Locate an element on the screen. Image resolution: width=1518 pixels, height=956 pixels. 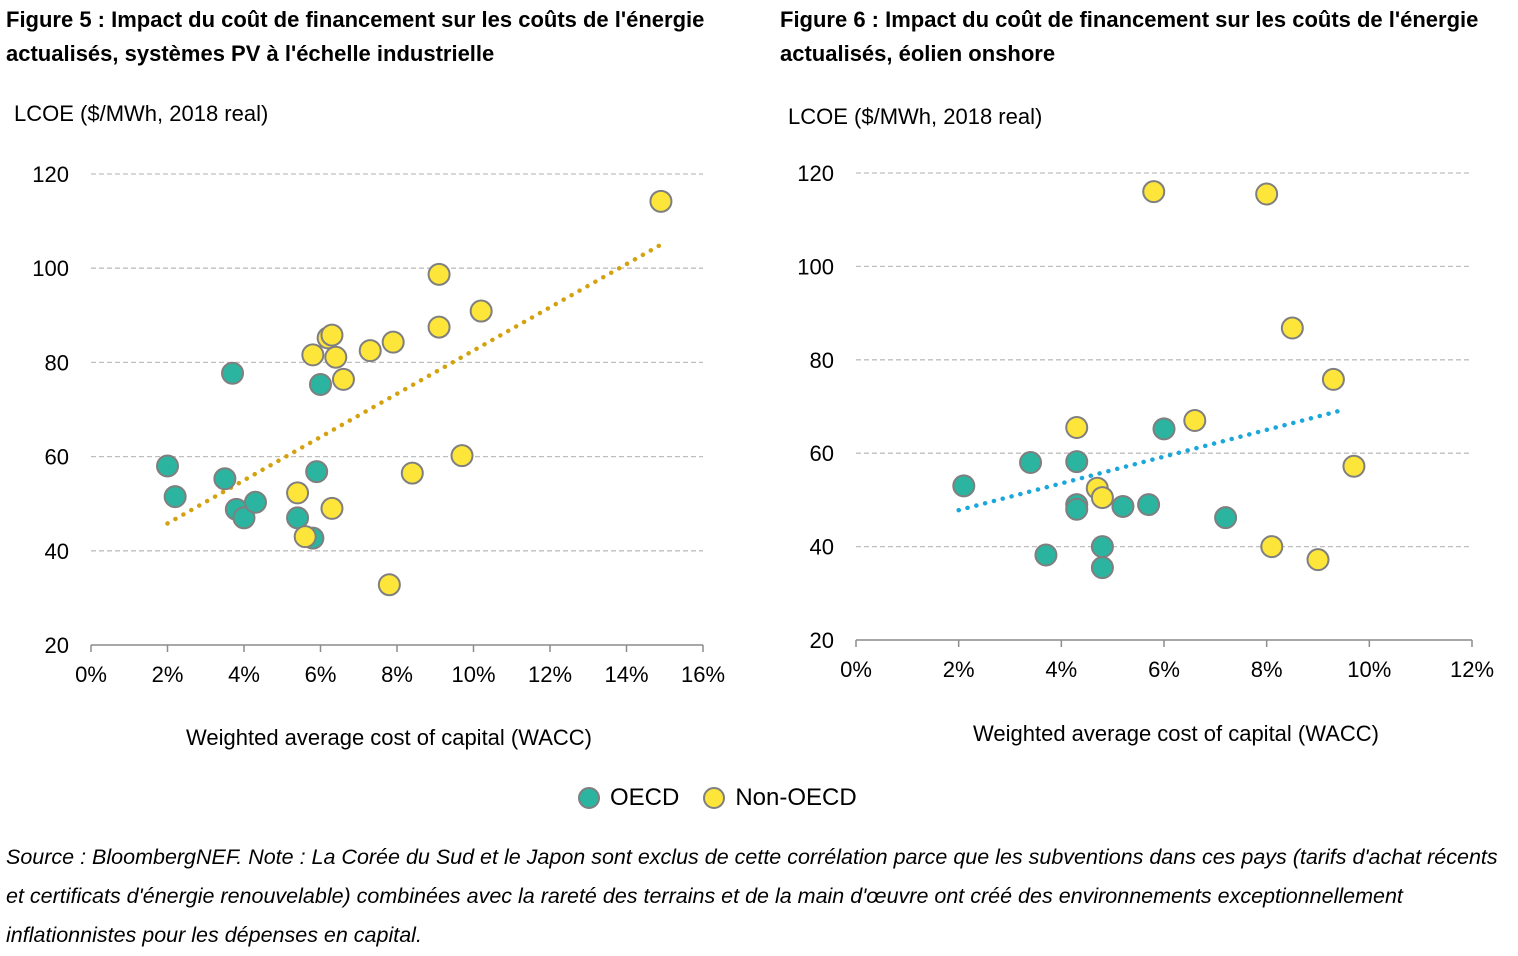
fig6-x-tick-label: 8% is located at coordinates (1267, 669).